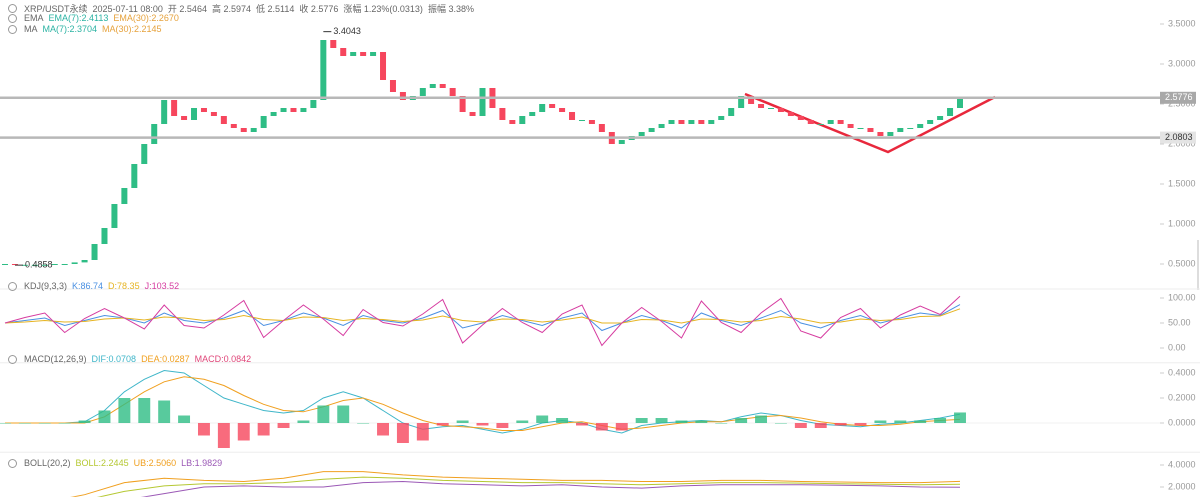 The width and height of the screenshot is (1200, 497). What do you see at coordinates (1182, 422) in the screenshot?
I see `y-tick-label: 0.0000` at bounding box center [1182, 422].